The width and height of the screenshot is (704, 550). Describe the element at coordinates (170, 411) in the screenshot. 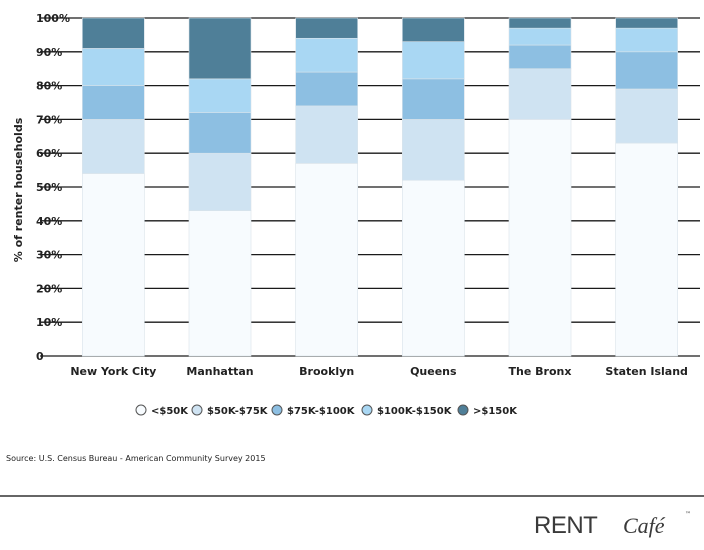

I see `legend-label: <$50K` at that location.